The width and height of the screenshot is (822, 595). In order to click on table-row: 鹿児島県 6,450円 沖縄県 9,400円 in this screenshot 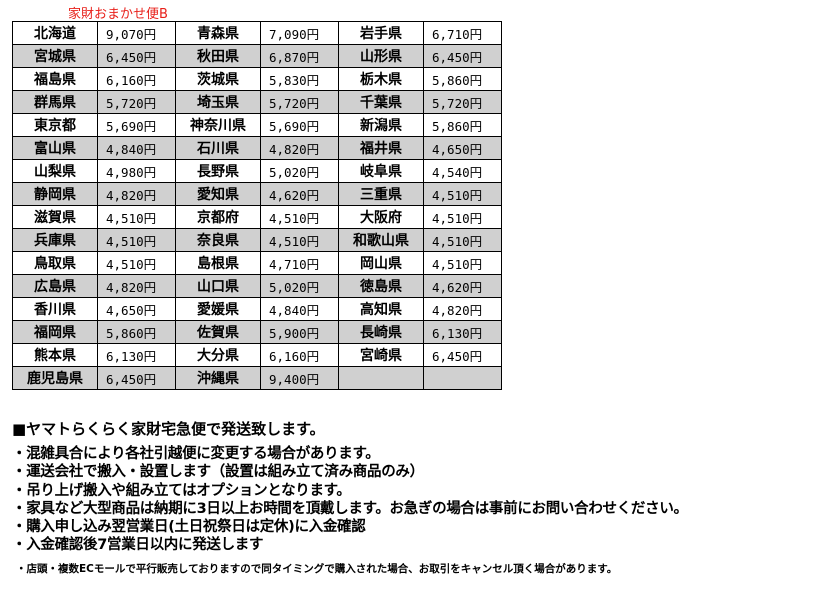, I will do `click(257, 378)`.